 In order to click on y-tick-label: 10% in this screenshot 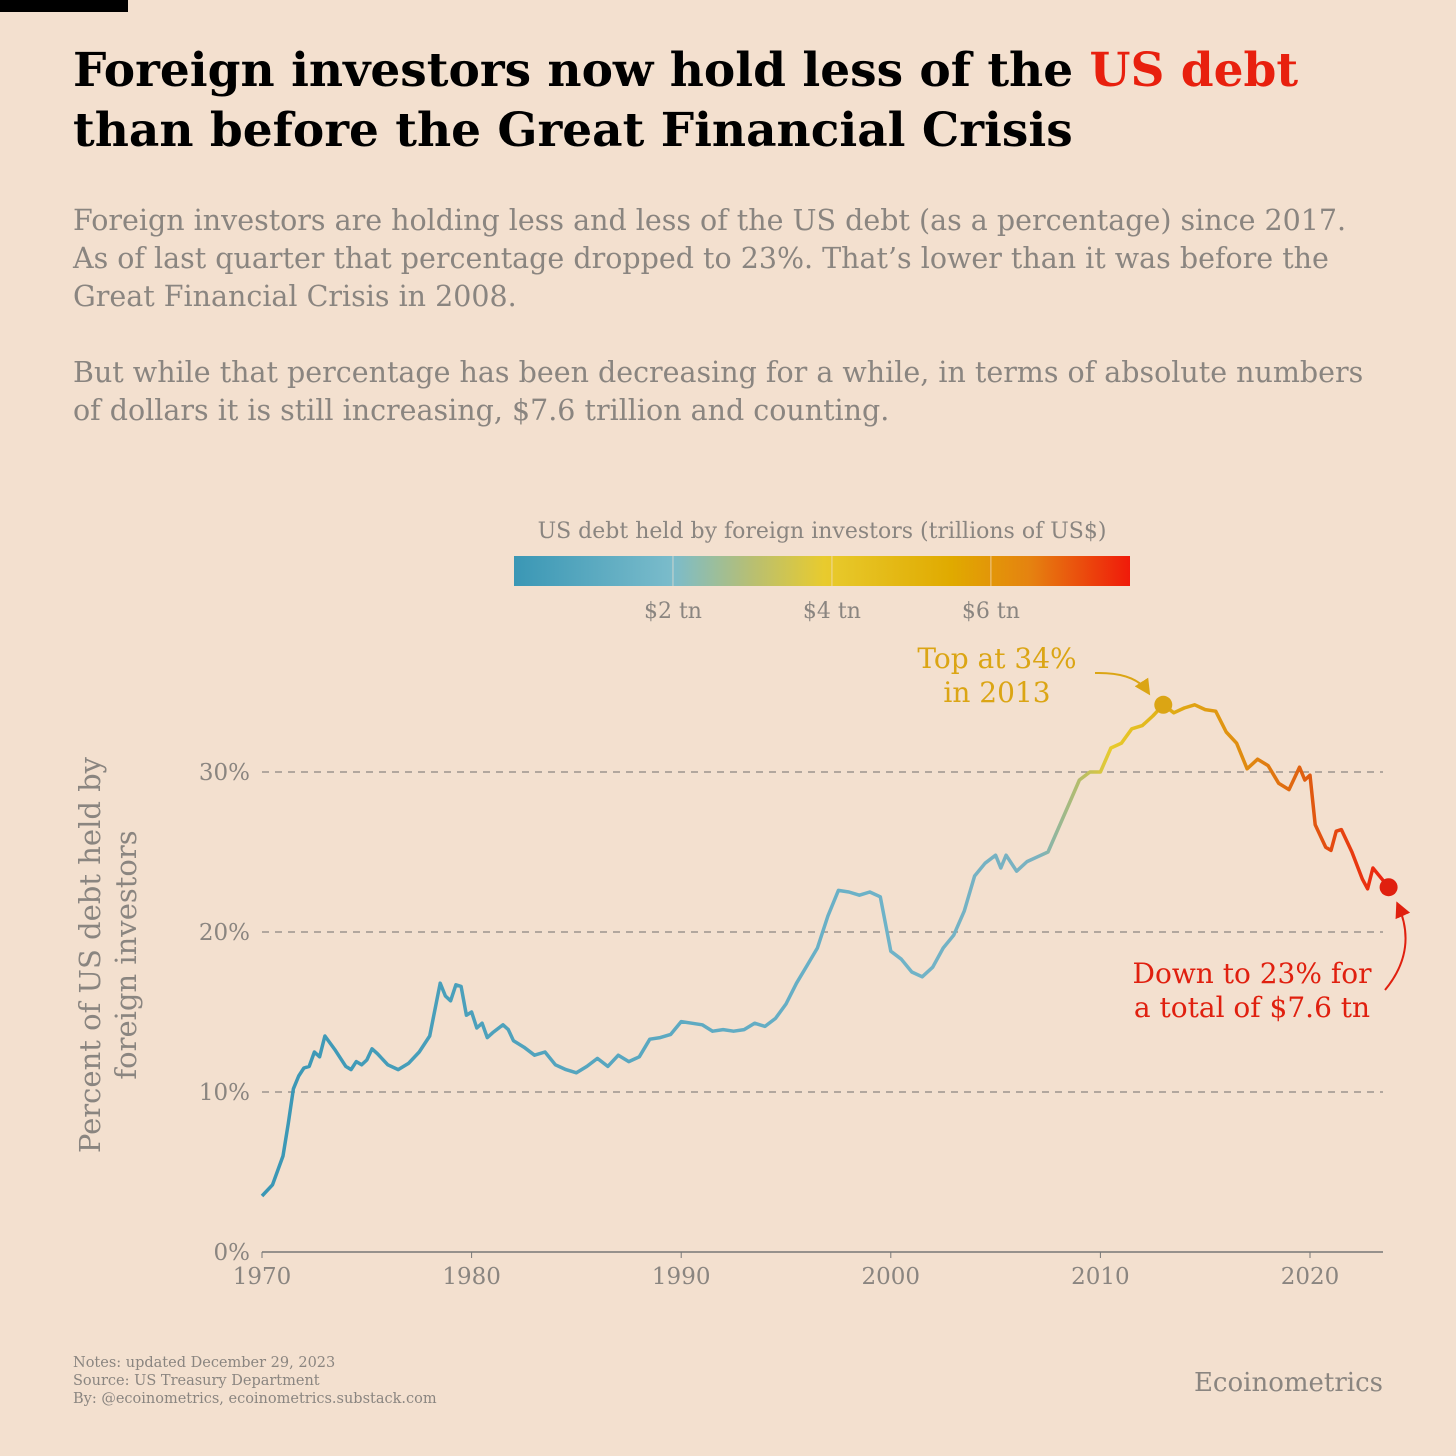, I will do `click(224, 1093)`.